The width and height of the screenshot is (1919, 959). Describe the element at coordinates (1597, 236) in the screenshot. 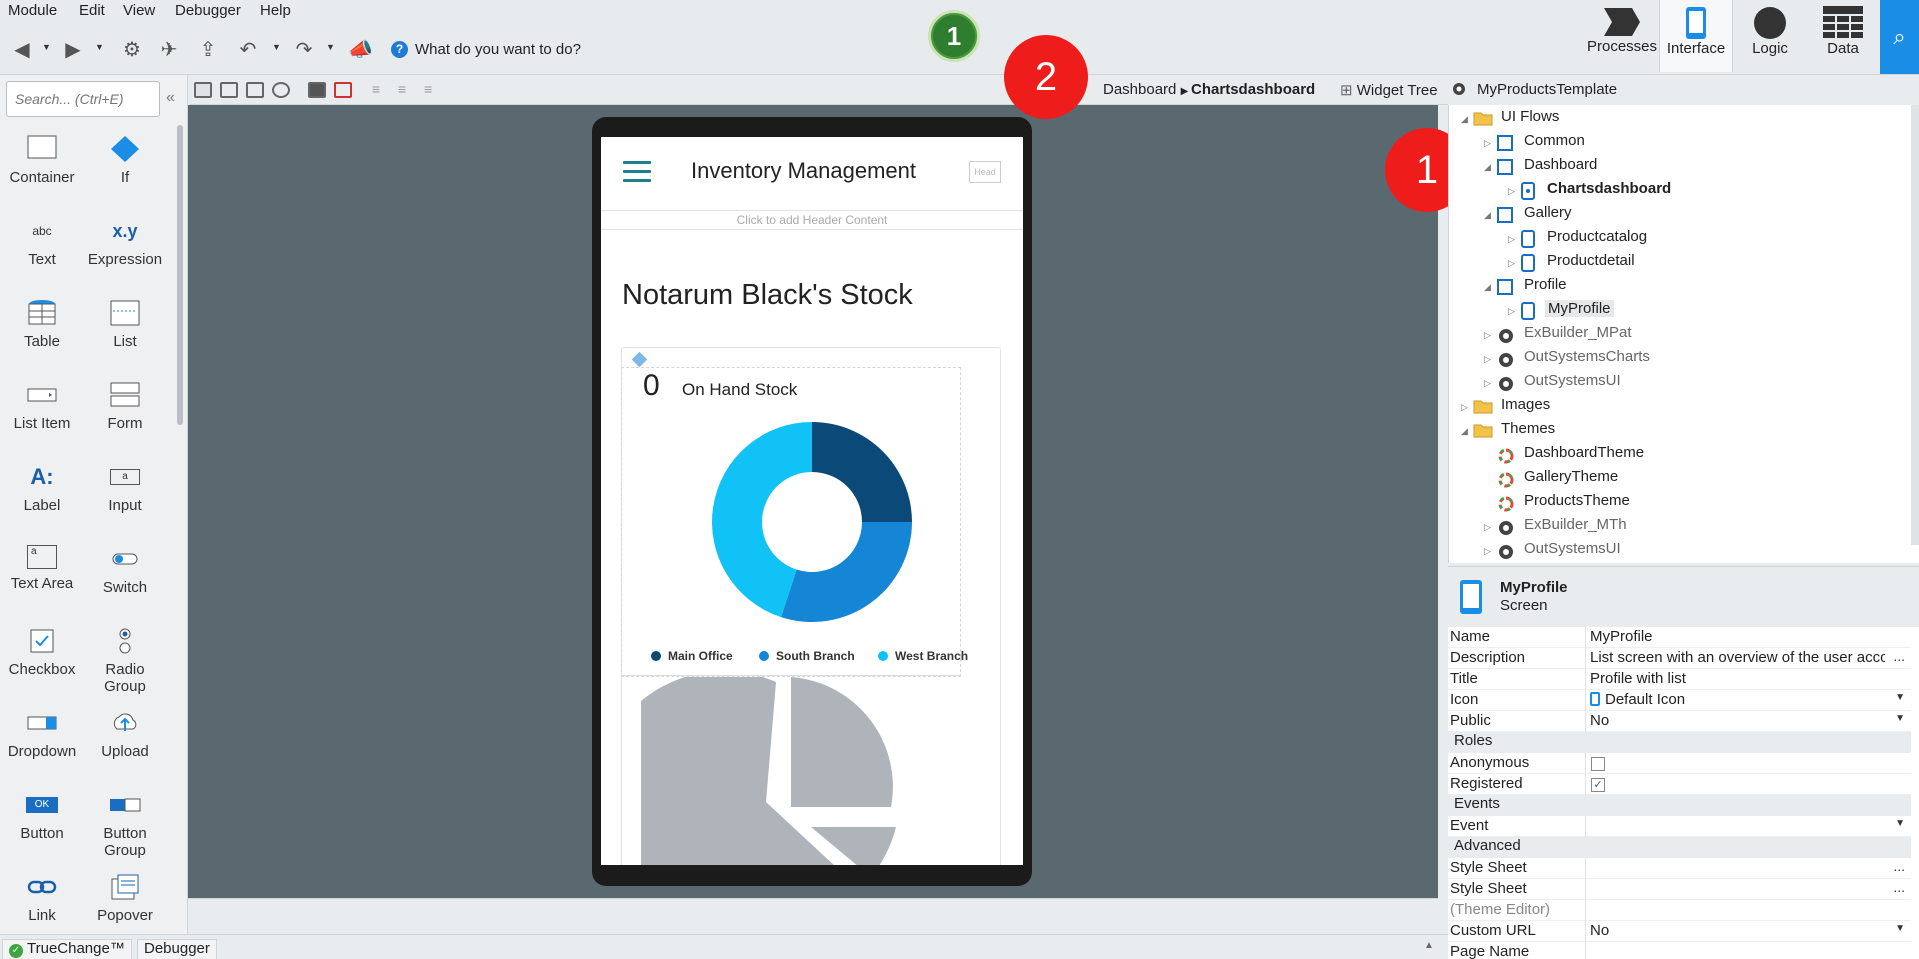

I see `tree-productcatalog: Productcatalog` at that location.